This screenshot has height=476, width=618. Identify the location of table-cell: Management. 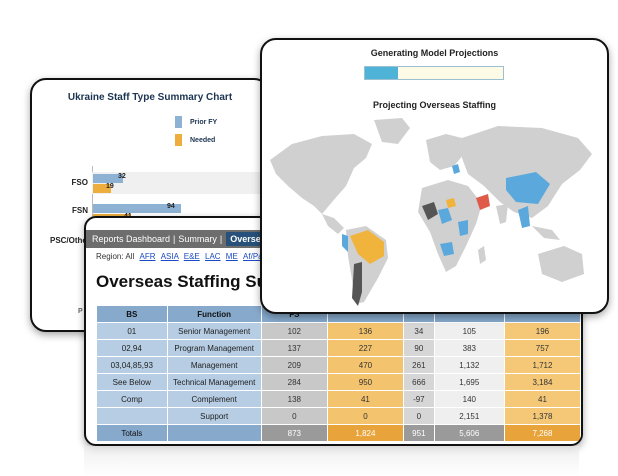
(214, 365).